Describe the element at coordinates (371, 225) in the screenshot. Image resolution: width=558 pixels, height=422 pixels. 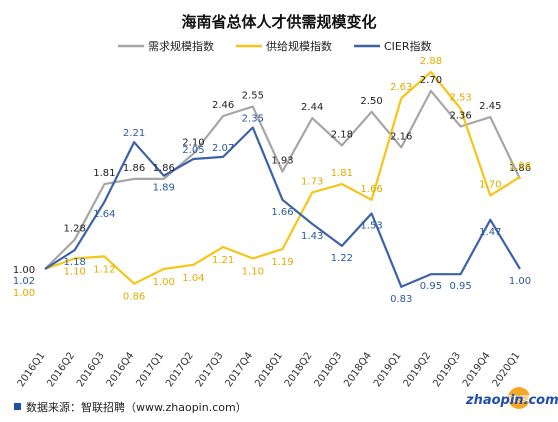
I see `data-label-cier: 1.53` at that location.